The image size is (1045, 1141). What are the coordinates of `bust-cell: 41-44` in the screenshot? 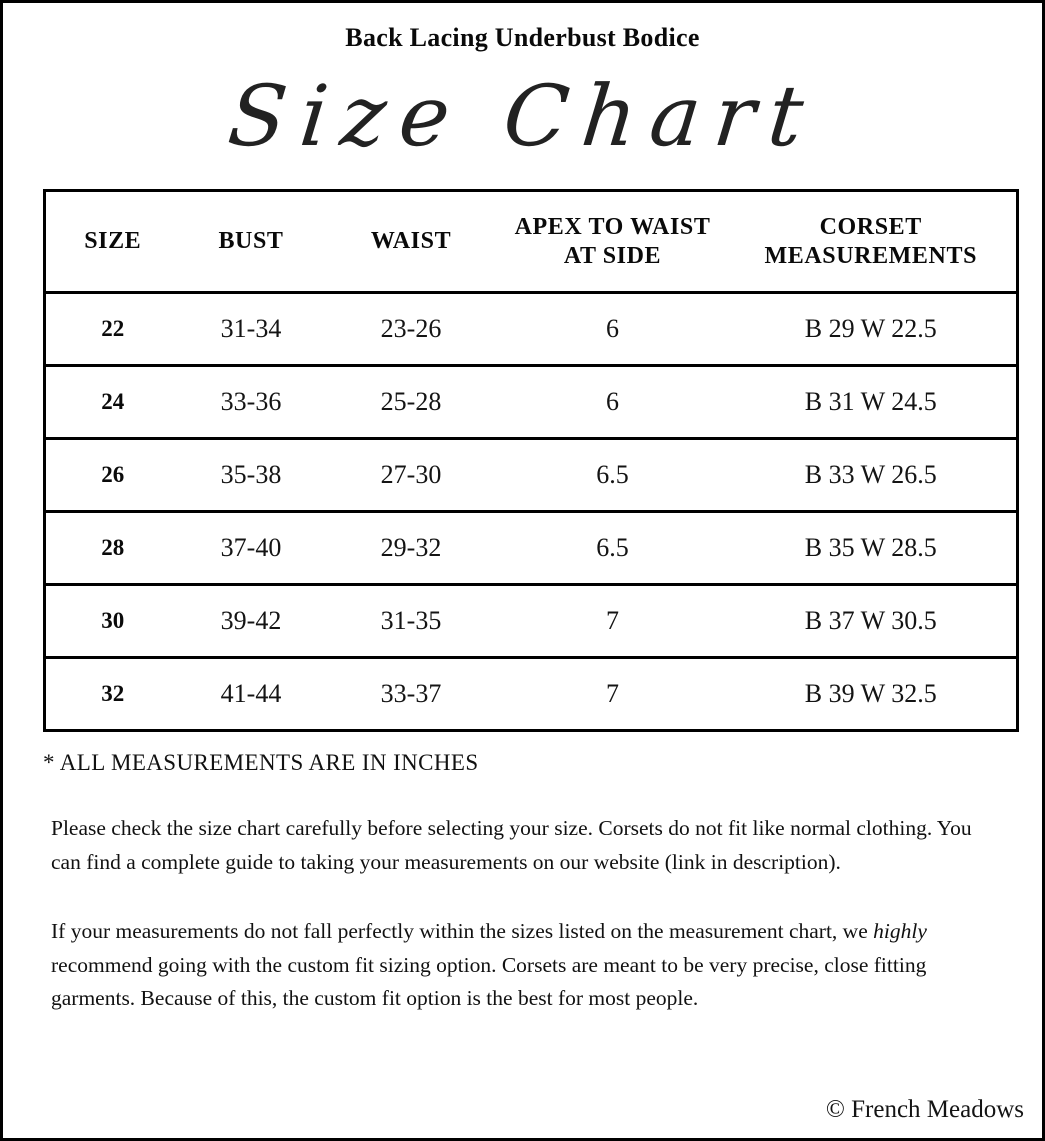 It's located at (251, 693).